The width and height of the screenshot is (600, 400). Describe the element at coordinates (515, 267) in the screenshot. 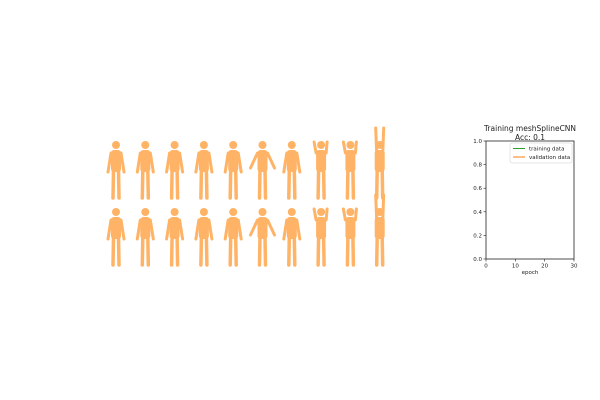

I see `x-tick-label: 10` at that location.